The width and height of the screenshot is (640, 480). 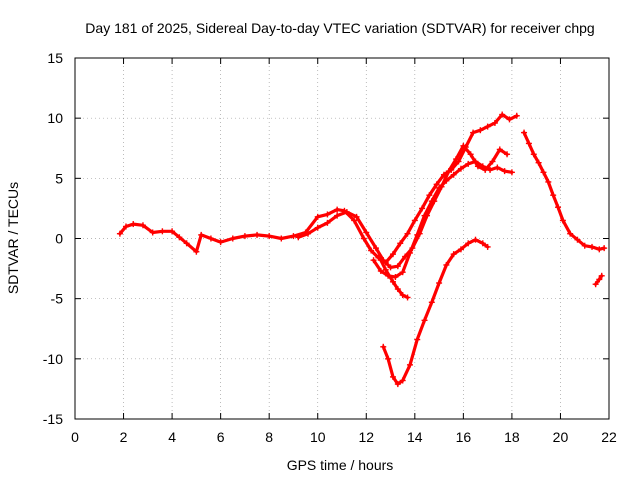 I want to click on y-tick-label: 5, so click(x=59, y=178).